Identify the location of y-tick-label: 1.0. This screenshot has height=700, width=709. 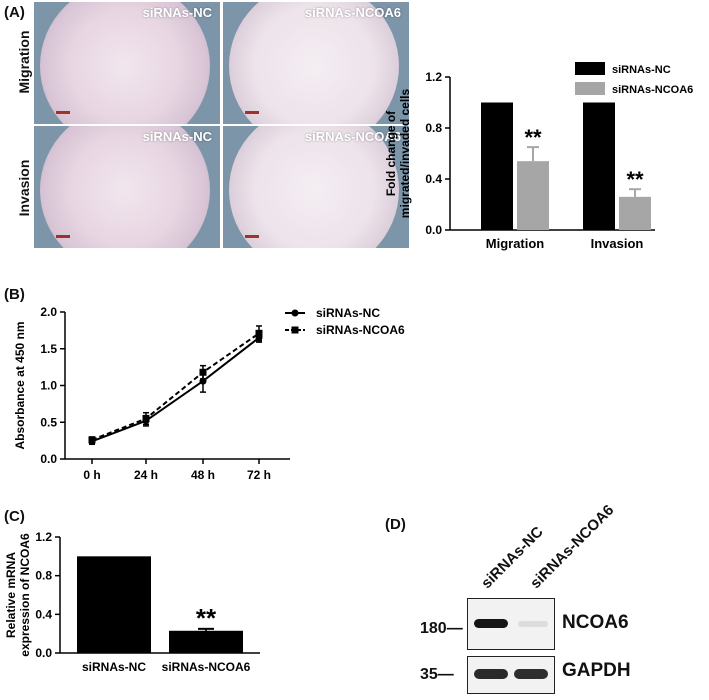
(48, 386).